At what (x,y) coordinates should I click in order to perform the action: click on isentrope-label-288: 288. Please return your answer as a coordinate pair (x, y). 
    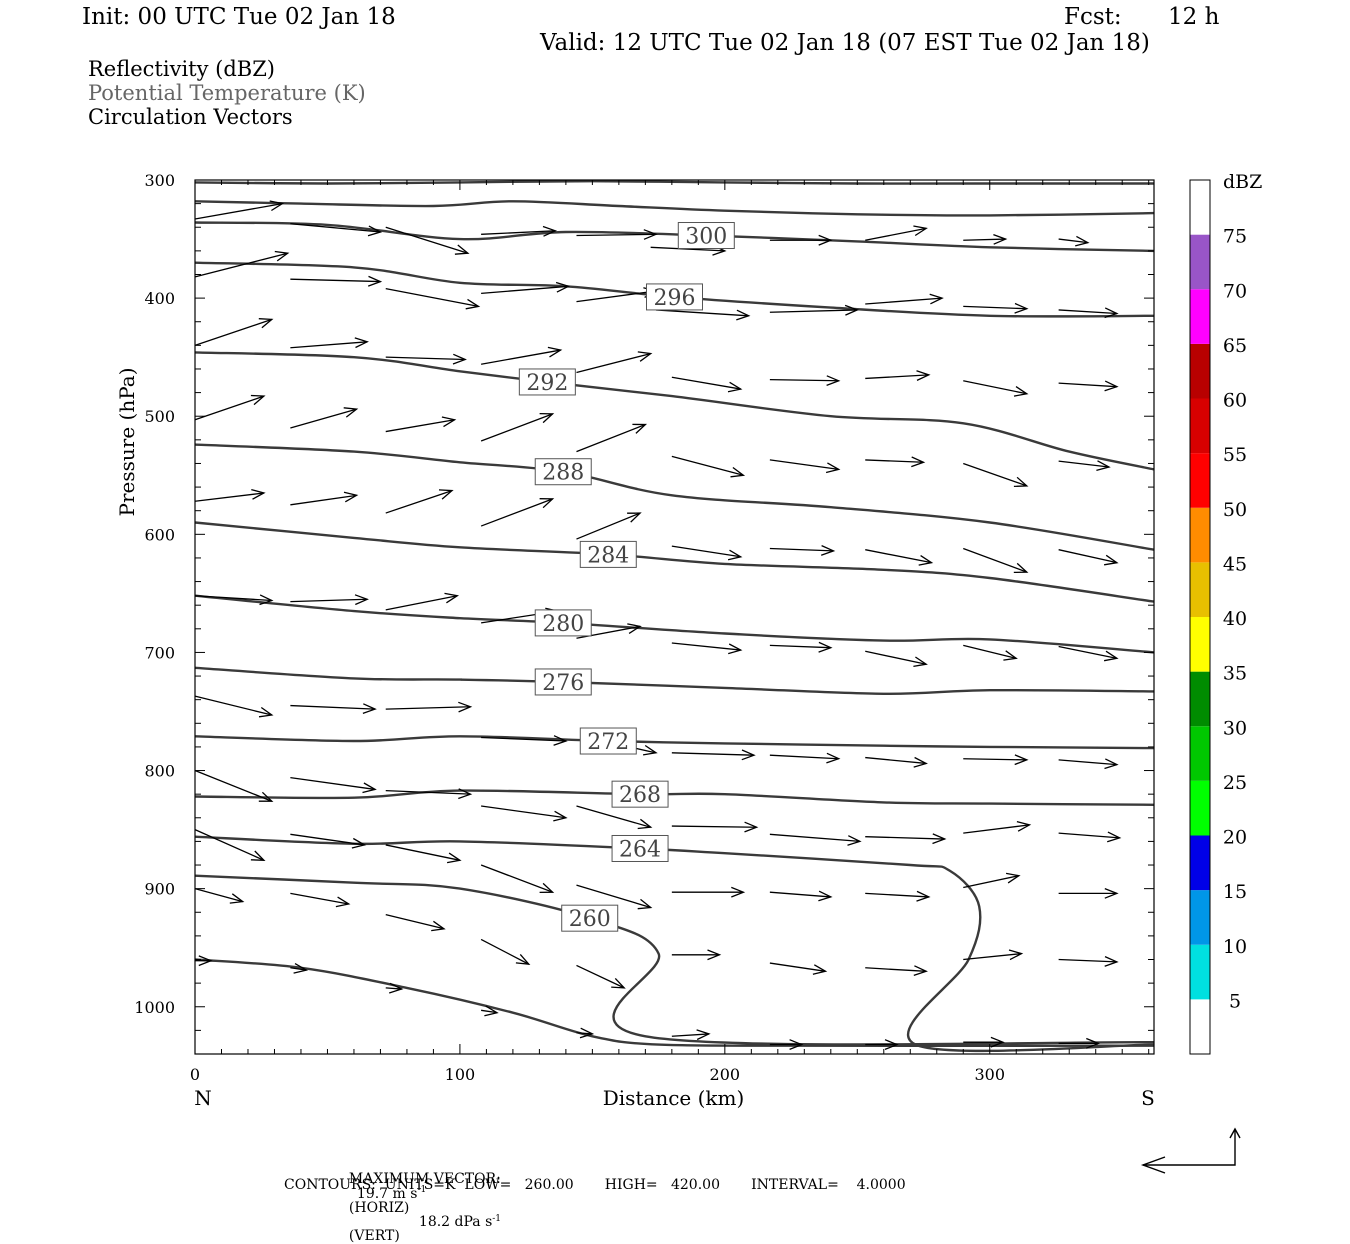
    Looking at the image, I should click on (563, 473).